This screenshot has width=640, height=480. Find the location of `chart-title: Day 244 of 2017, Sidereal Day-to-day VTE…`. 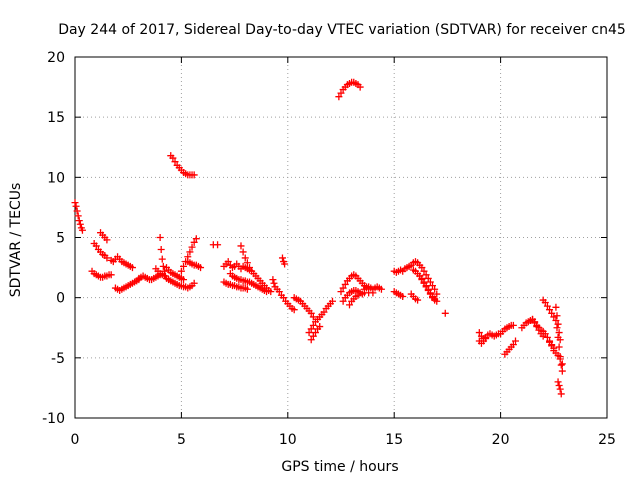

chart-title: Day 244 of 2017, Sidereal Day-to-day VTE… is located at coordinates (342, 30).